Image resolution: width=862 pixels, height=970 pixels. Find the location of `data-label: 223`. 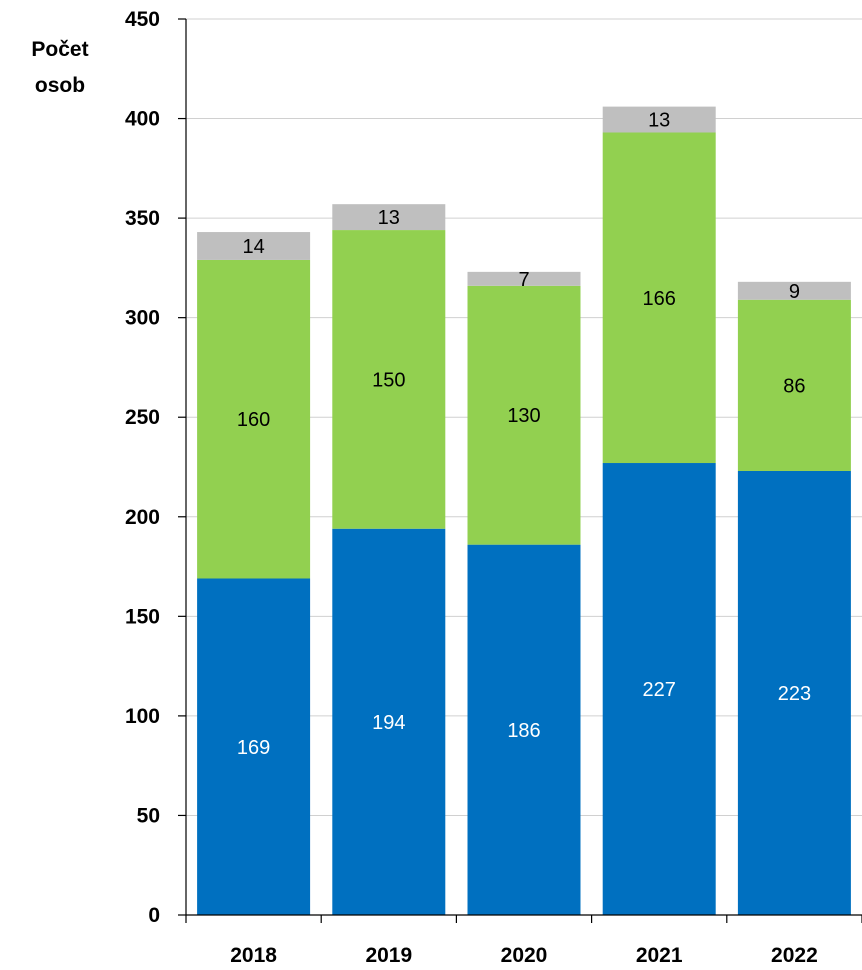

data-label: 223 is located at coordinates (794, 694).